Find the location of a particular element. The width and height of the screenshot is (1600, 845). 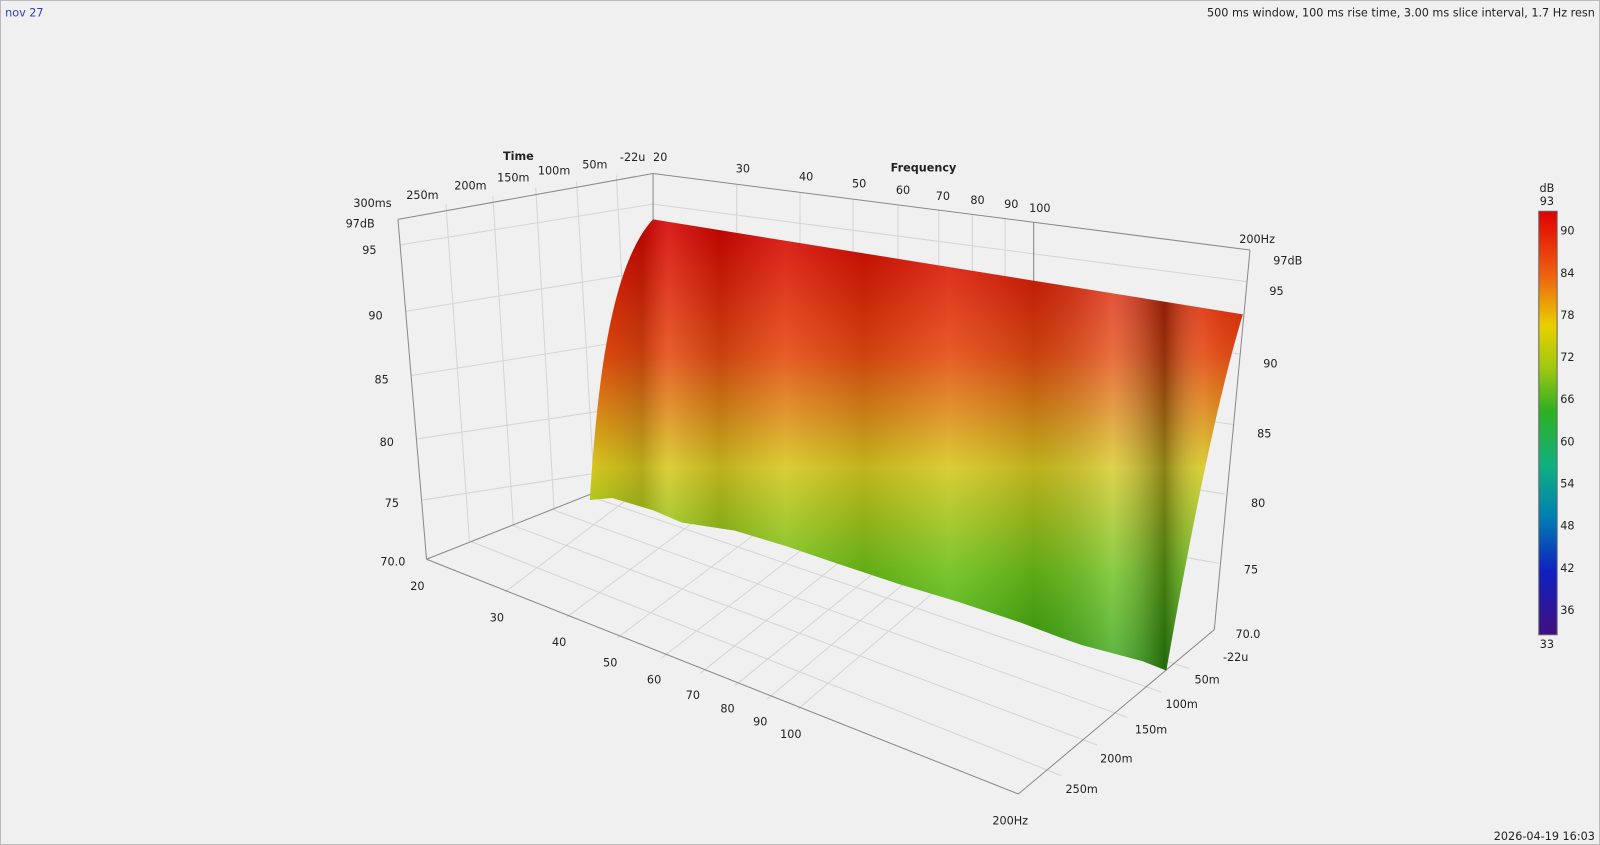

axis-title: Time is located at coordinates (518, 156).